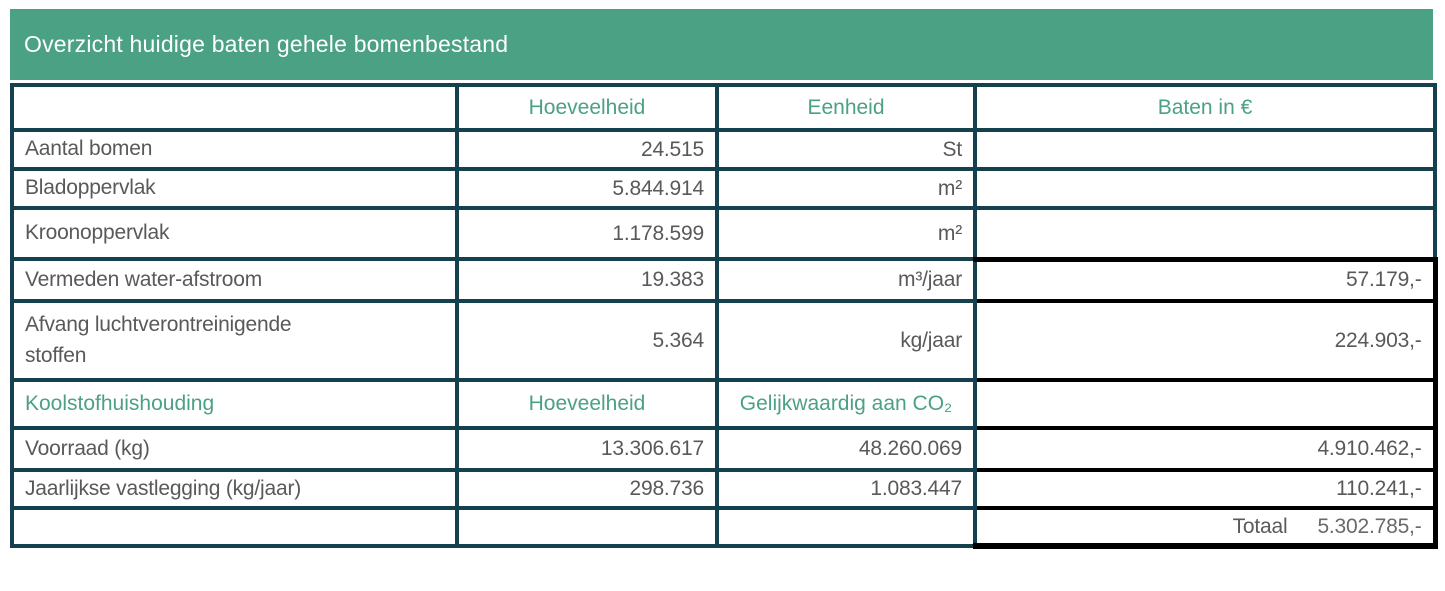 The height and width of the screenshot is (591, 1445). I want to click on baten-value: 224.903,-, so click(1205, 340).